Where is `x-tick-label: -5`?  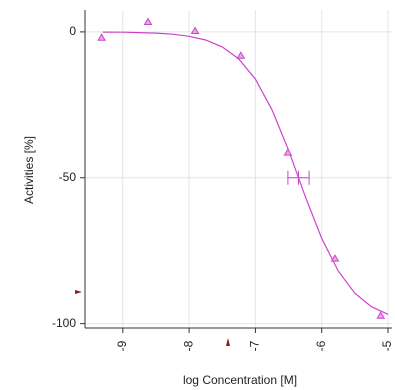
x-tick-label: -5 is located at coordinates (387, 345).